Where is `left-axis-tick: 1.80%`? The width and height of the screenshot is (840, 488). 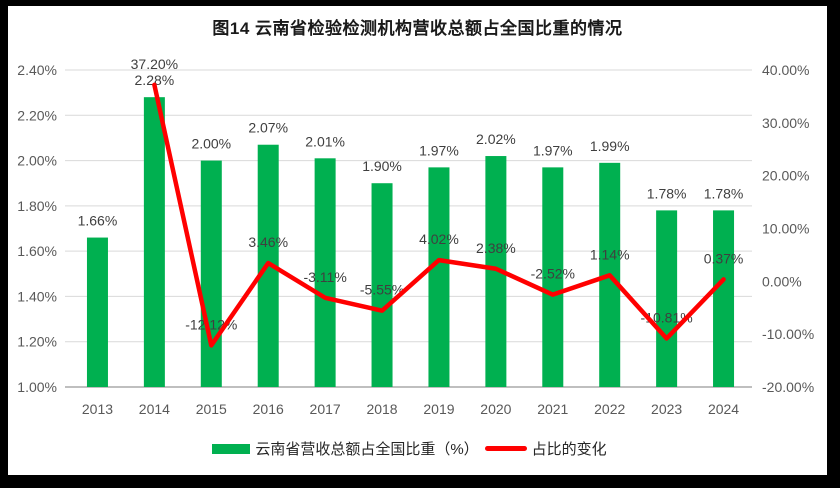 left-axis-tick: 1.80% is located at coordinates (37, 206).